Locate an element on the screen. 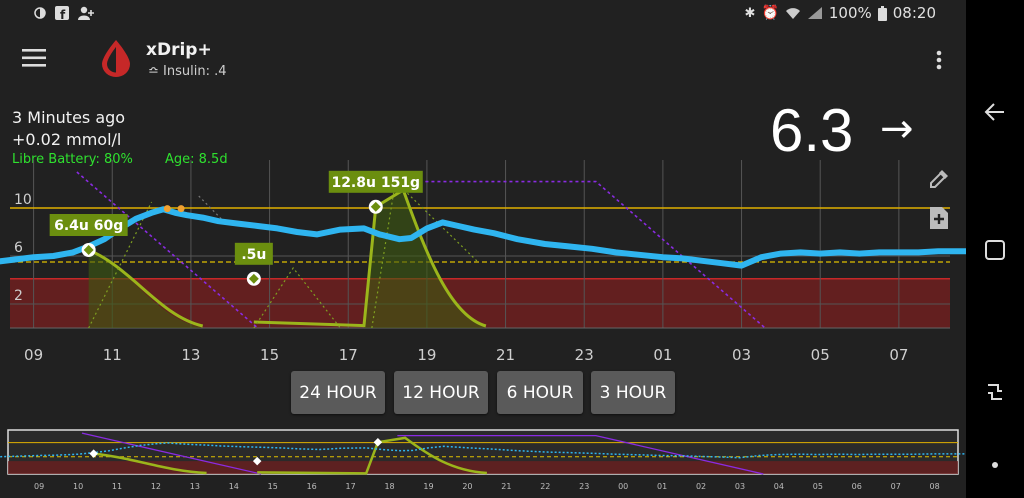 Image resolution: width=1024 pixels, height=498 pixels. wifi-icon is located at coordinates (792, 13).